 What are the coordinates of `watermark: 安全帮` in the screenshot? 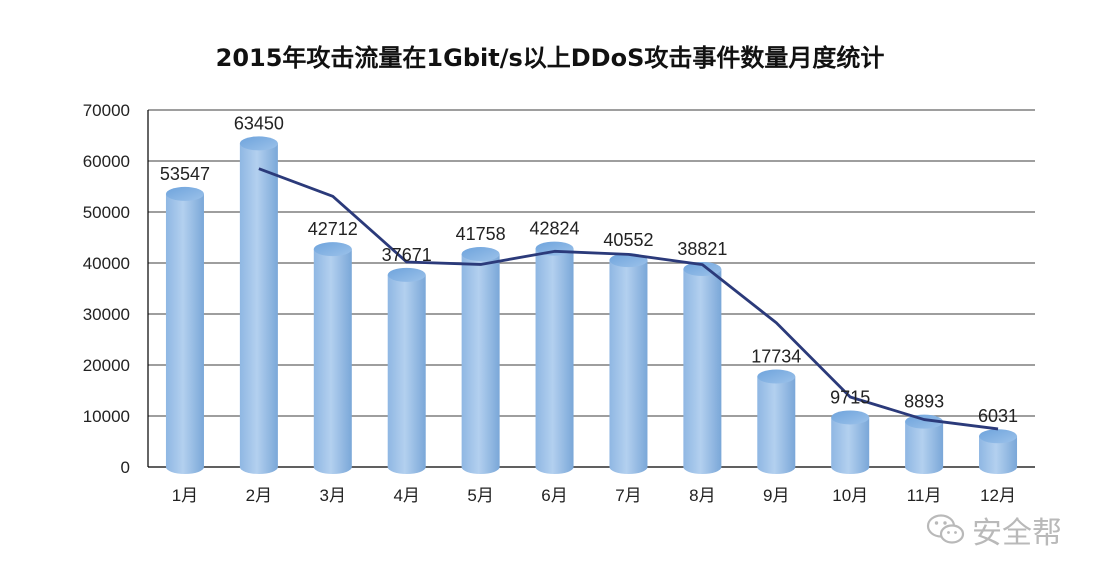 It's located at (994, 530).